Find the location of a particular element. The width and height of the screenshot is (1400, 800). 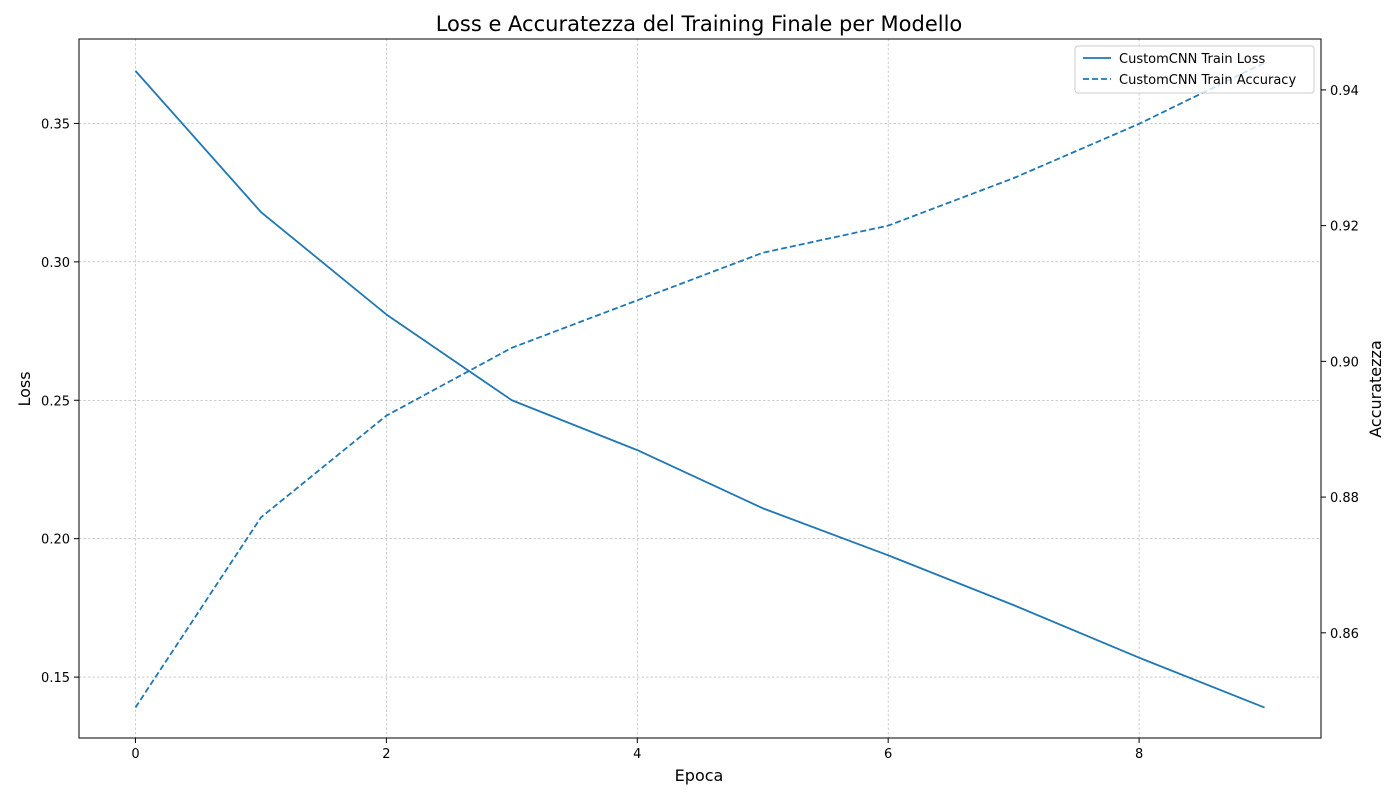

x-axis-label: Epoca is located at coordinates (699, 775).